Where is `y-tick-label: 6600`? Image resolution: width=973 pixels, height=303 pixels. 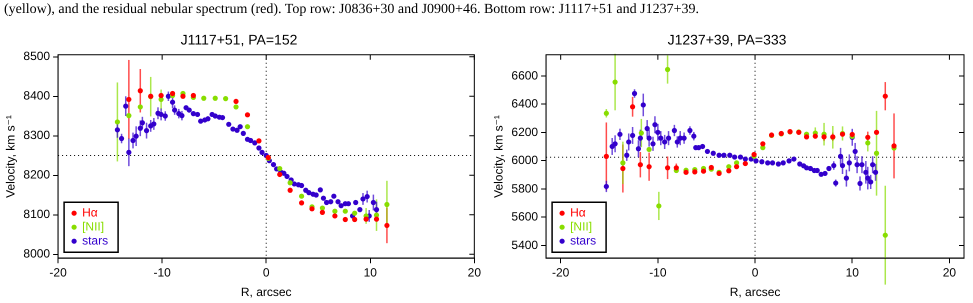
y-tick-label: 6600 is located at coordinates (524, 75).